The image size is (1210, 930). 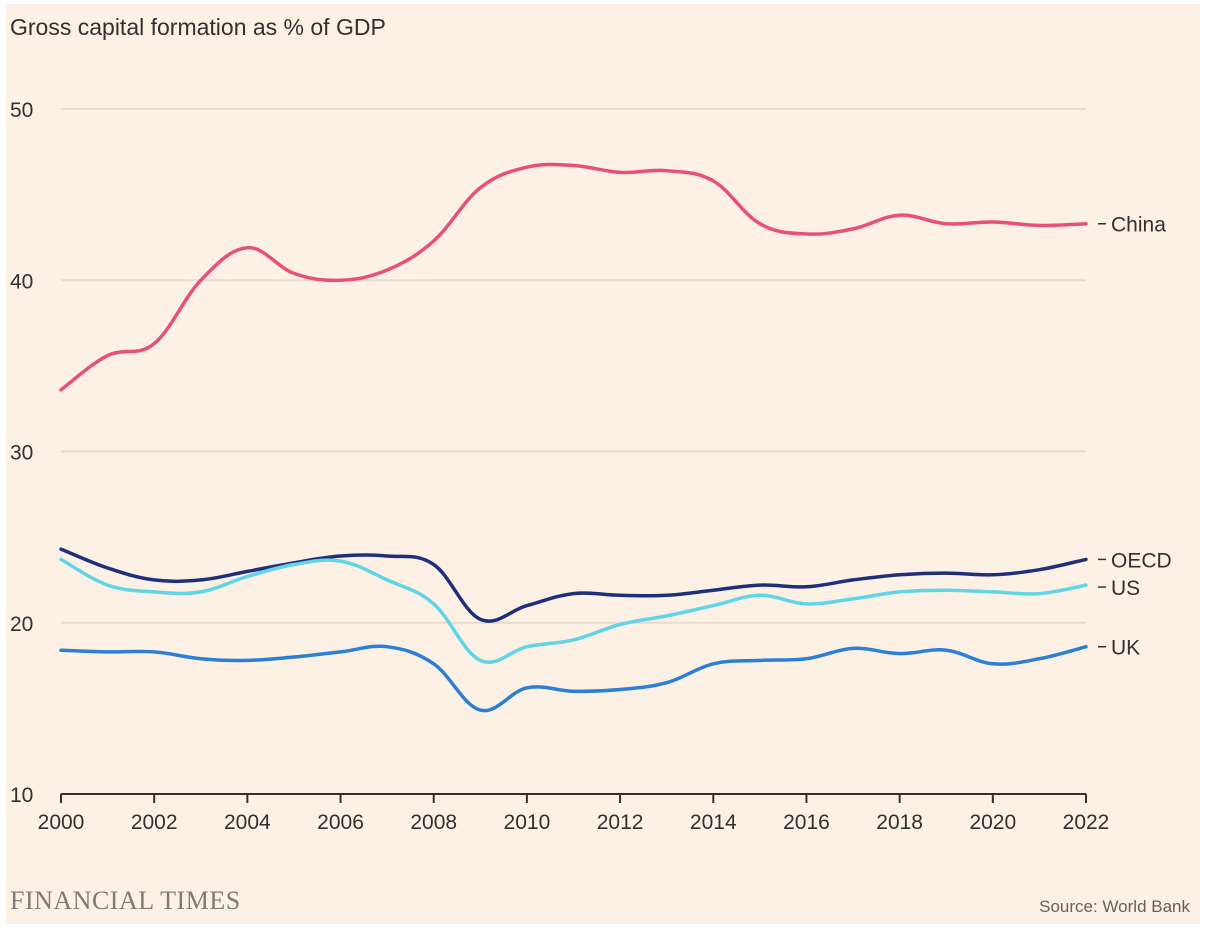 I want to click on series-label-uk: UK, so click(x=1125, y=648).